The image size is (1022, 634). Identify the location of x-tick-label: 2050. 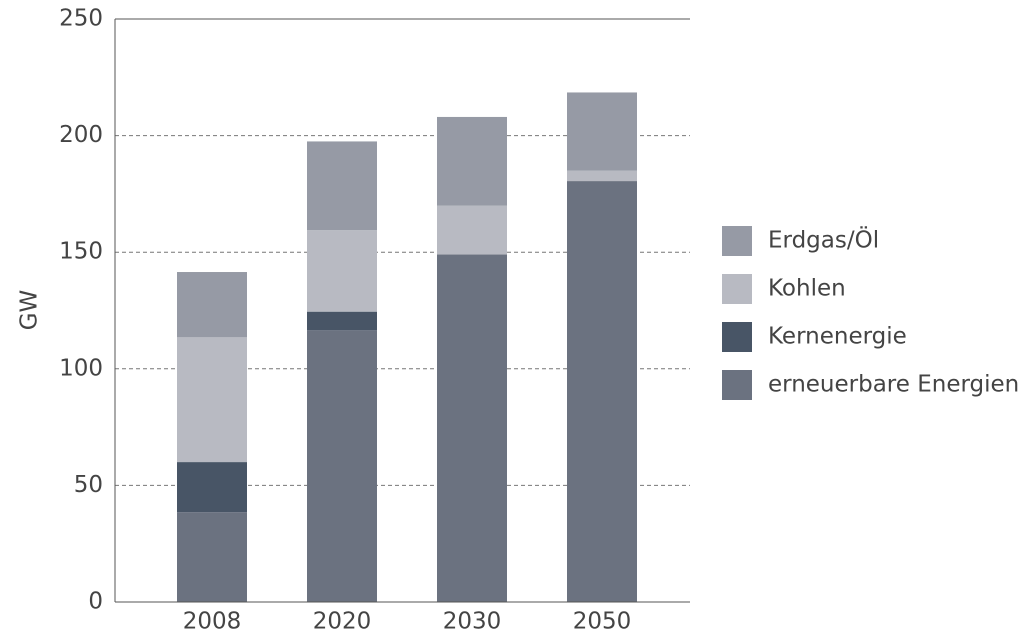
(602, 621).